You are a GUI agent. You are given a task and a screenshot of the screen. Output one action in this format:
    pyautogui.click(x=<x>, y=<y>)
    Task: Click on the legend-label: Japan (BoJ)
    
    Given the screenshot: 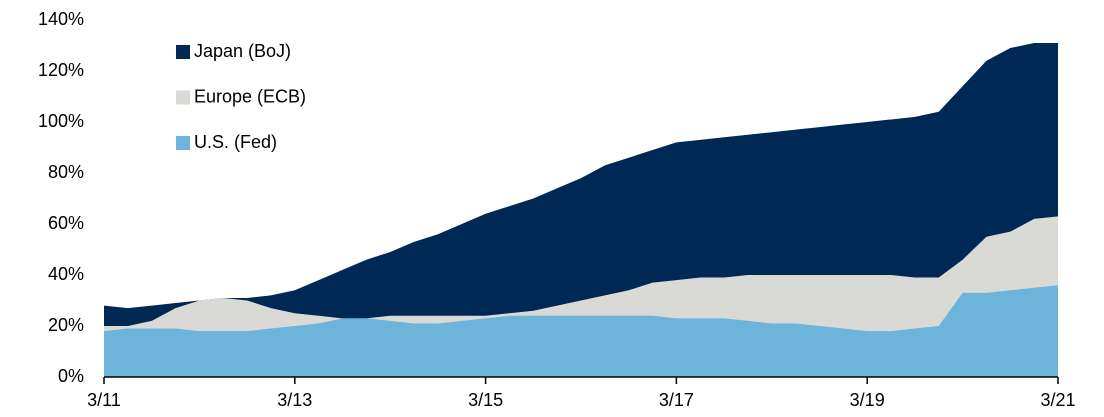 What is the action you would take?
    pyautogui.click(x=242, y=51)
    